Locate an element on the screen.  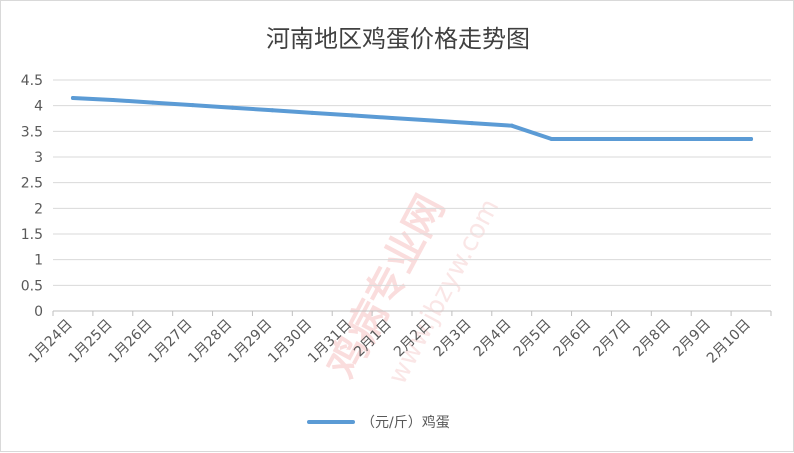
y-tick-label: 2.5 is located at coordinates (32, 184).